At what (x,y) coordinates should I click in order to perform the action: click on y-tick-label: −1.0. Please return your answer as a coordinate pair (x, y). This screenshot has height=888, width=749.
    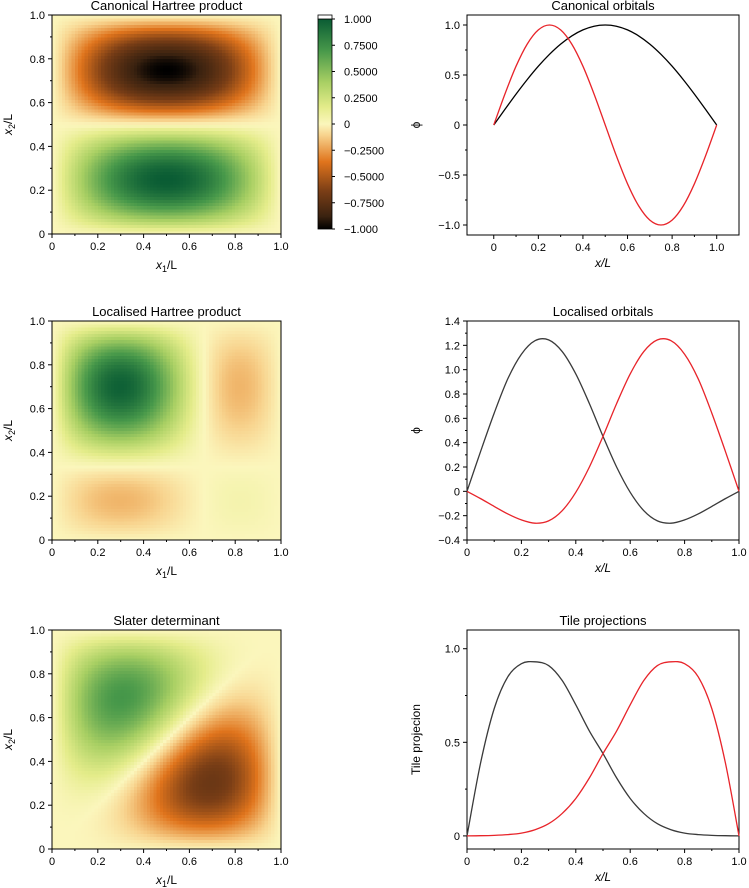
    Looking at the image, I should click on (449, 226).